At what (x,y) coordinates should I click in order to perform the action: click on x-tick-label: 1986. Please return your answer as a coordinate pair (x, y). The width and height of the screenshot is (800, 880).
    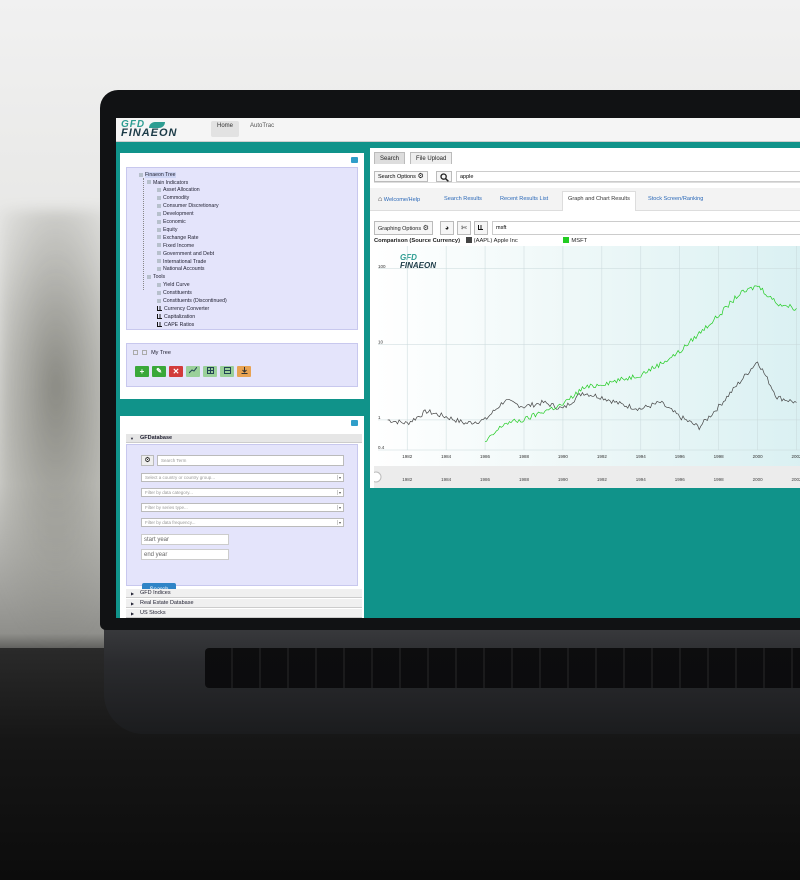
    Looking at the image, I should click on (485, 456).